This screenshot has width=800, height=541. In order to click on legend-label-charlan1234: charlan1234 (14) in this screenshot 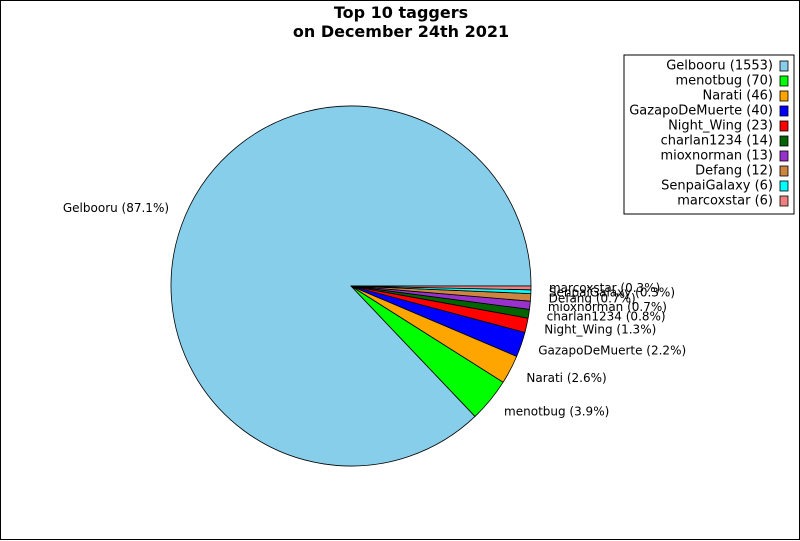, I will do `click(717, 141)`.